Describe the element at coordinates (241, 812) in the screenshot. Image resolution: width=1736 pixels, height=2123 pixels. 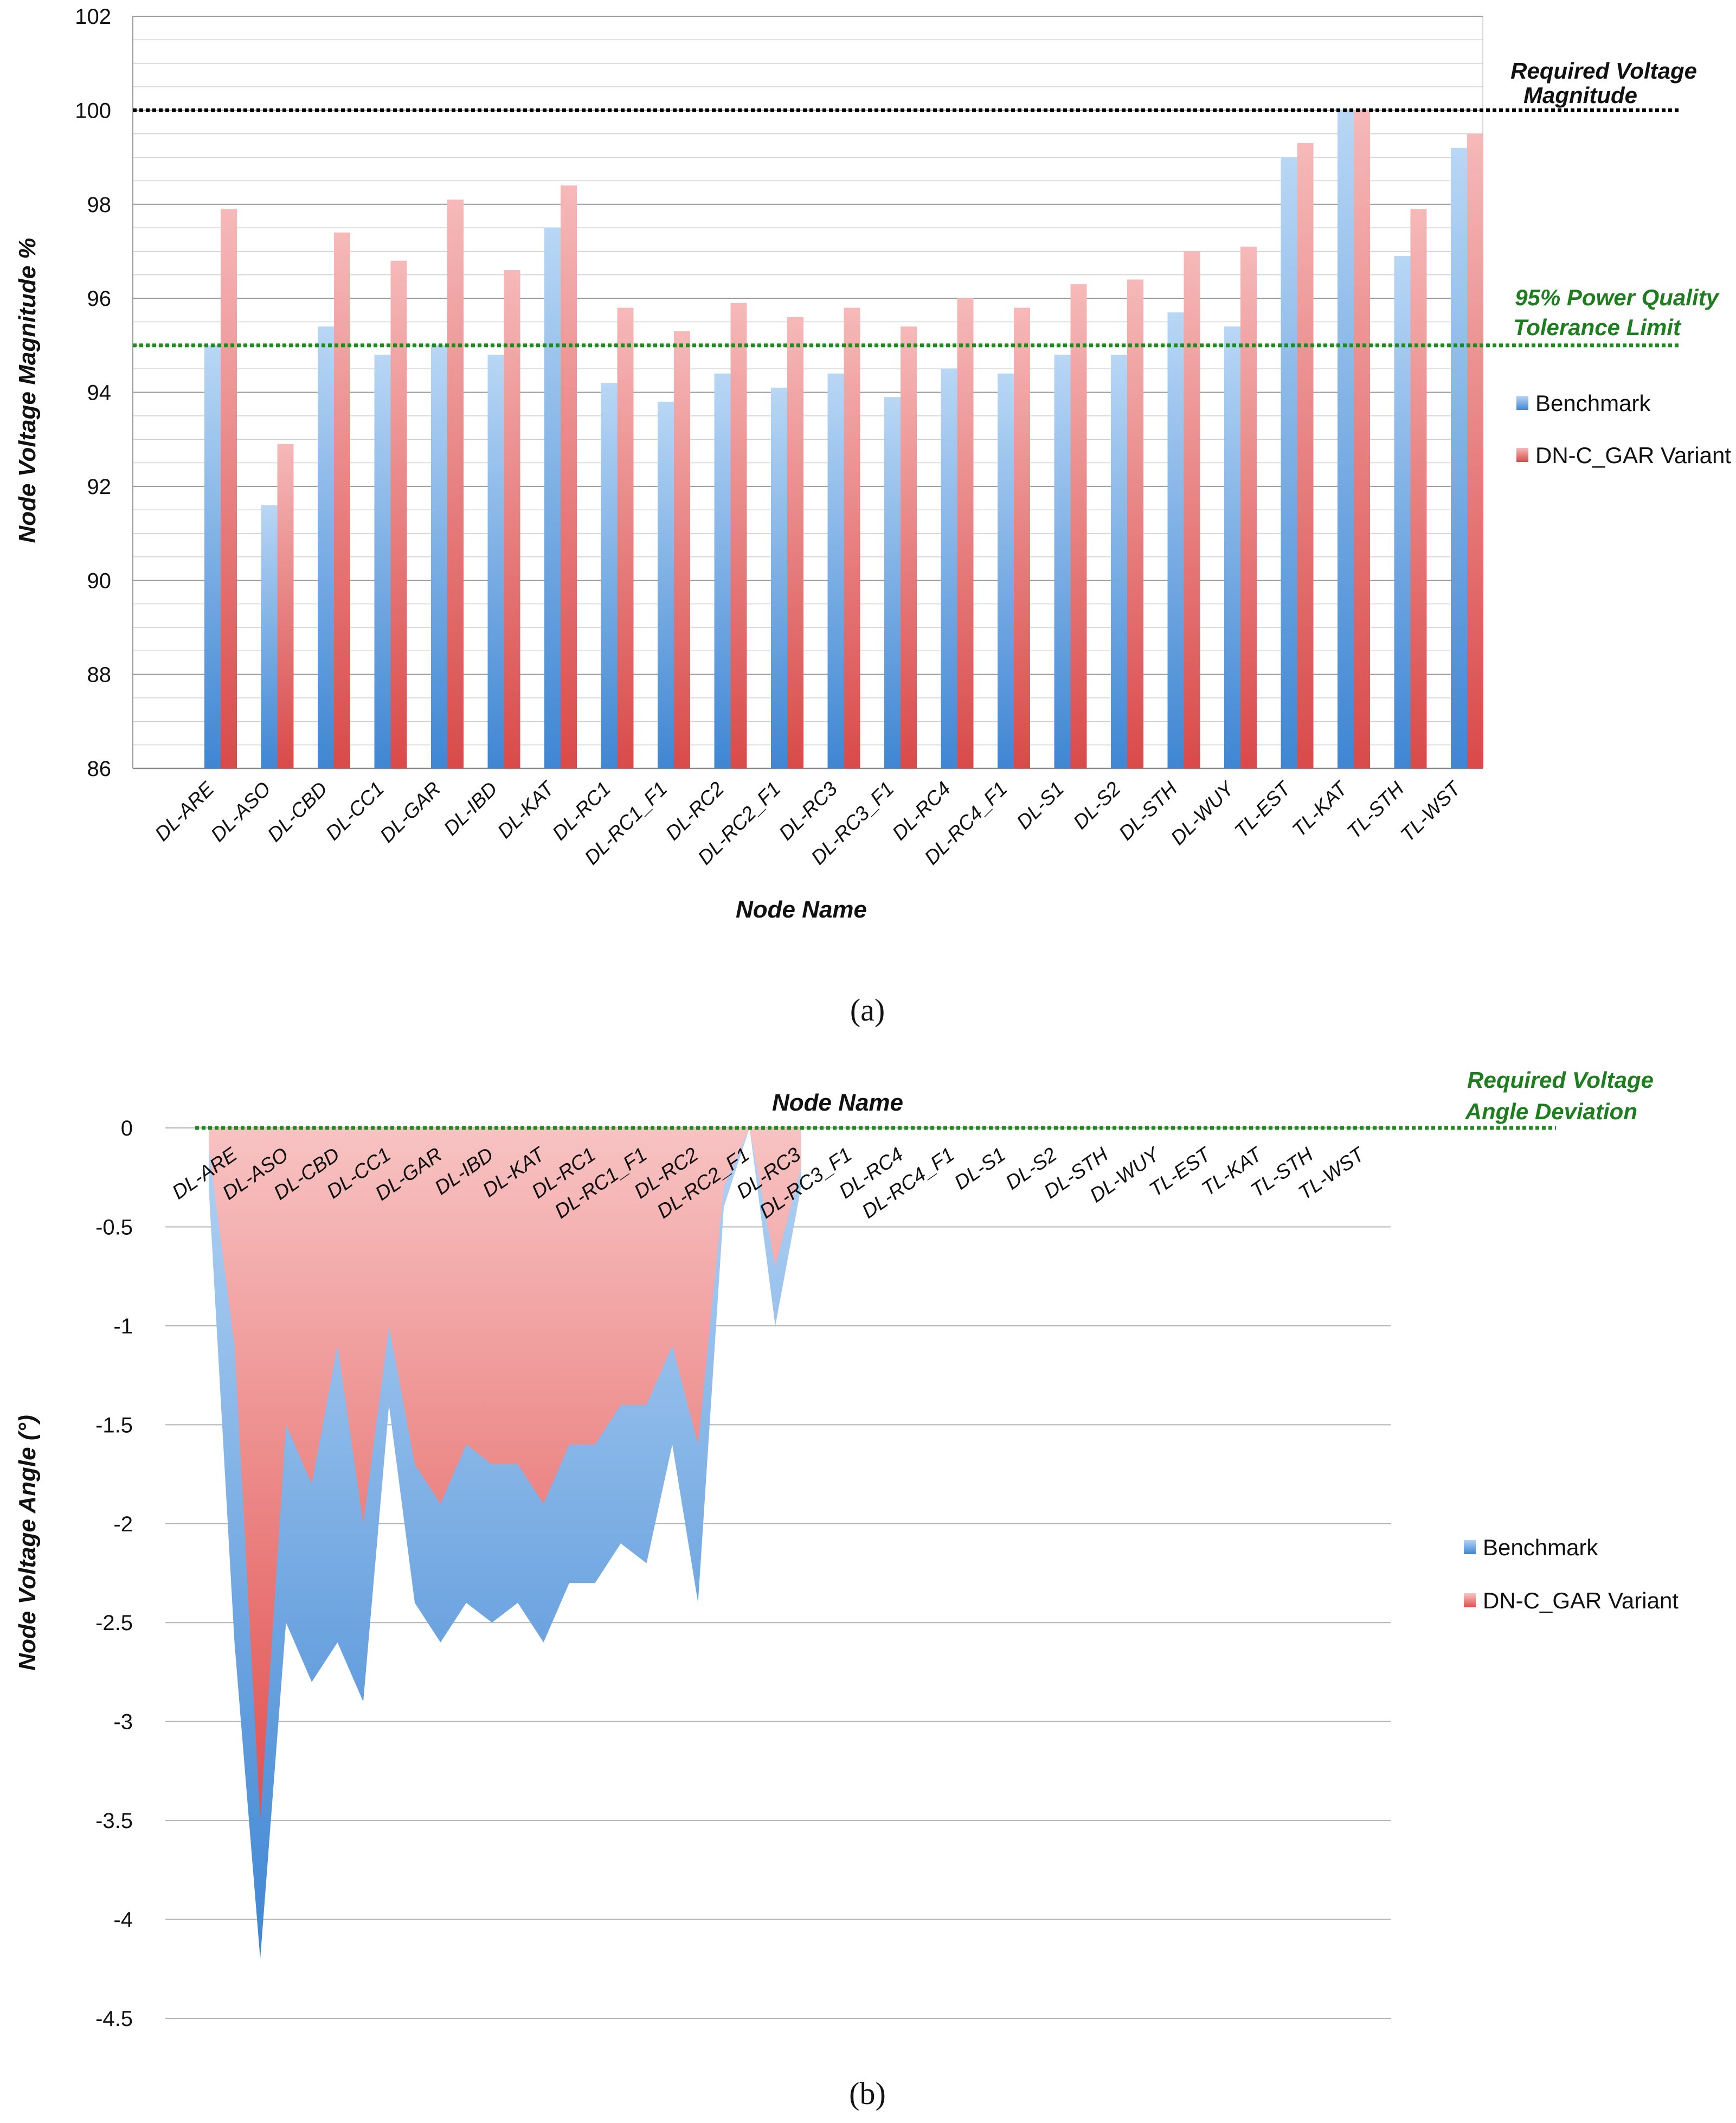
I see `chart-a-category-label: DL-ASO` at that location.